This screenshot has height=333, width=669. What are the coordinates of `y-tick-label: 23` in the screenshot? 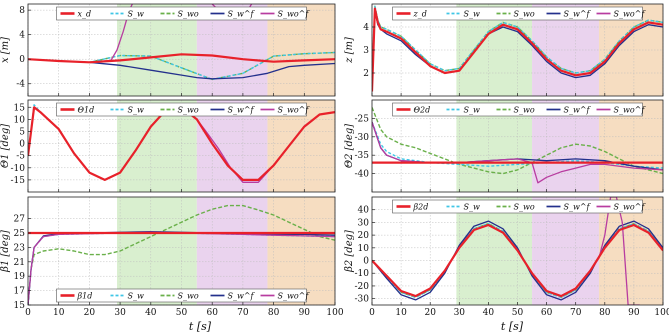 It's located at (20, 248).